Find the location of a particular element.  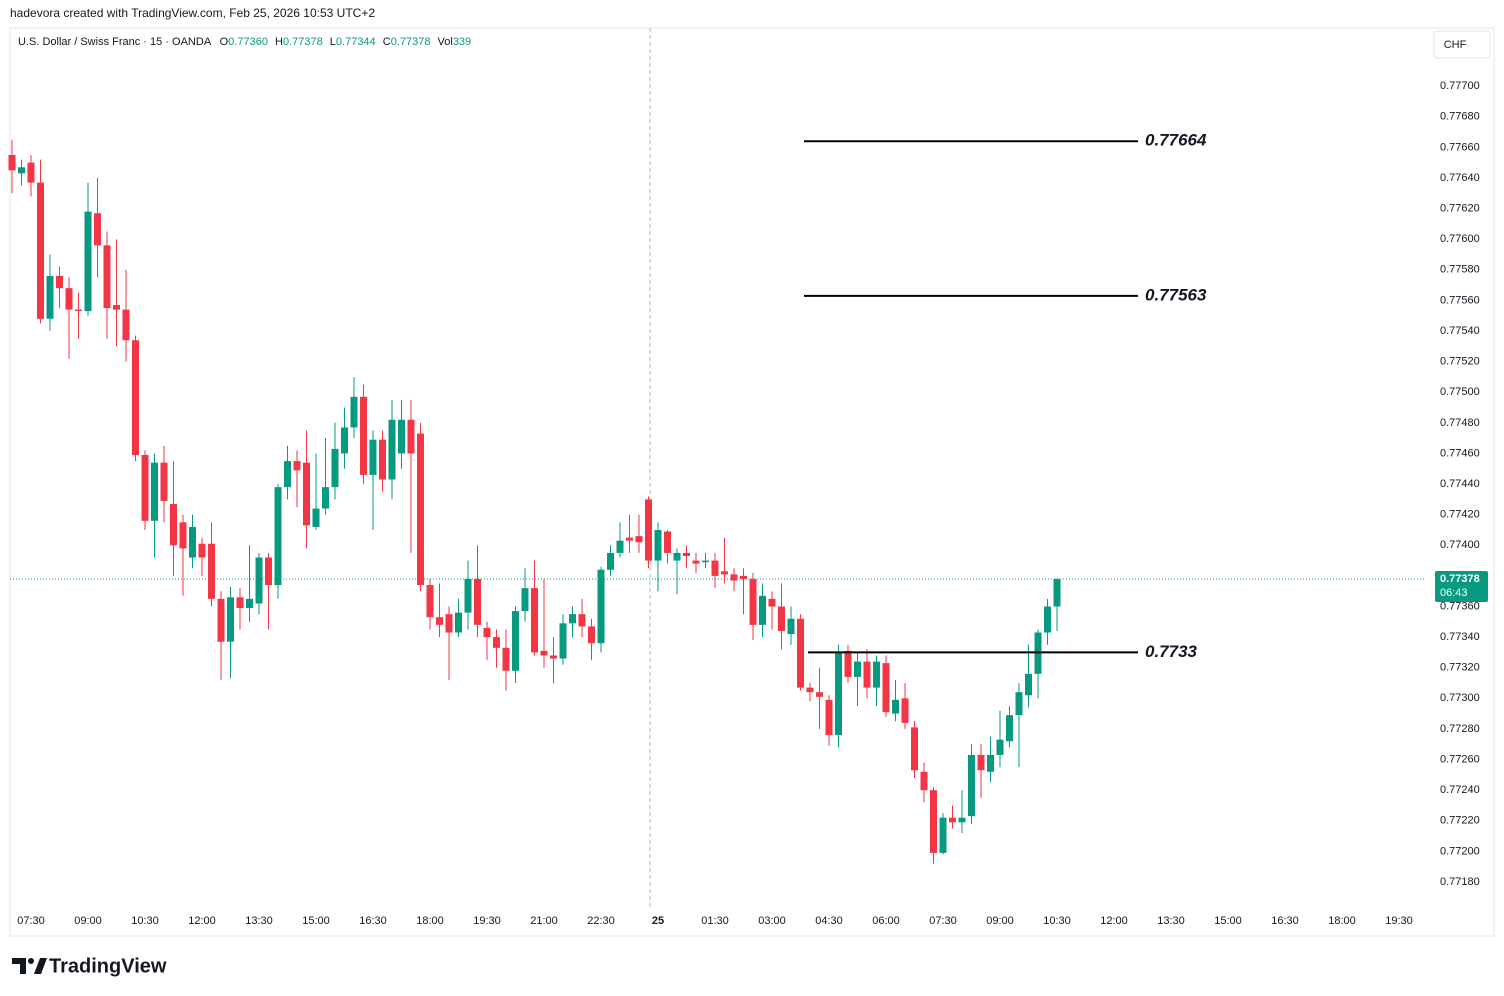

y-tick-label: 0.77440 is located at coordinates (1460, 484).